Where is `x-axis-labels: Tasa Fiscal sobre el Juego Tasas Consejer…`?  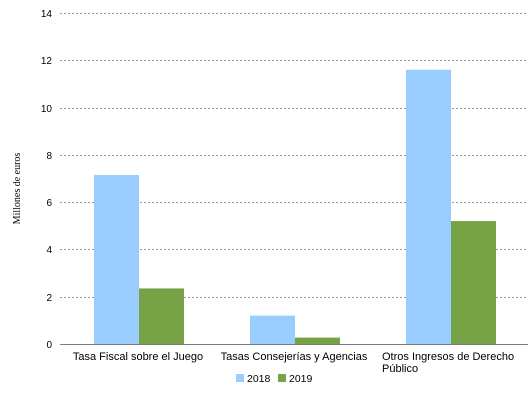 x-axis-labels: Tasa Fiscal sobre el Juego Tasas Consejer… is located at coordinates (293, 363).